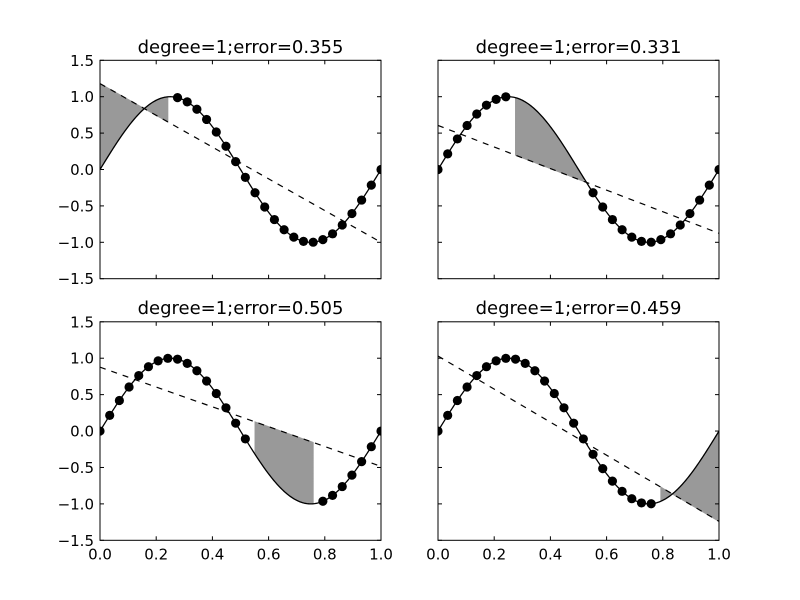 This screenshot has height=600, width=800. What do you see at coordinates (82, 170) in the screenshot?
I see `y-tick-label: 0.0` at bounding box center [82, 170].